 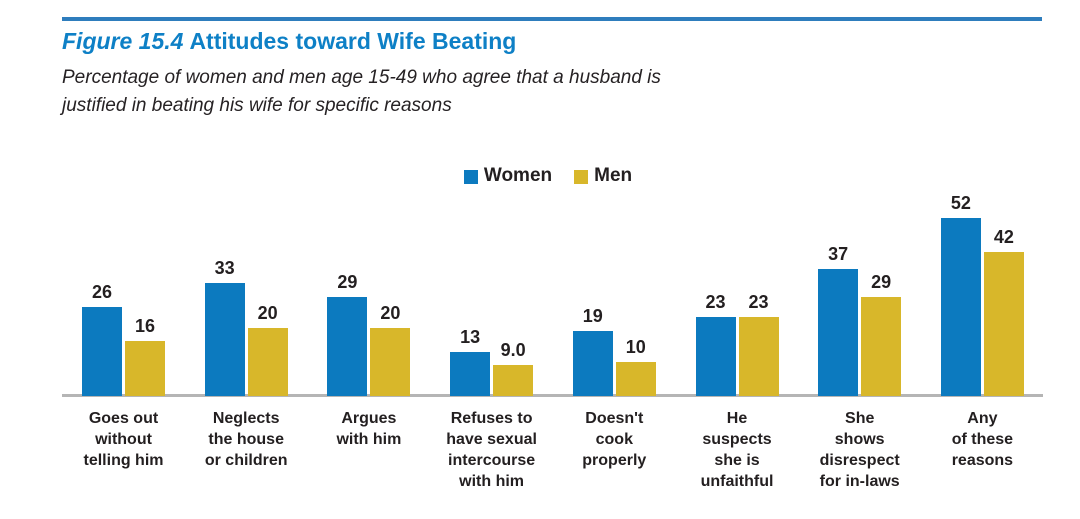 What do you see at coordinates (145, 326) in the screenshot?
I see `value-label-men-group-1: 16` at bounding box center [145, 326].